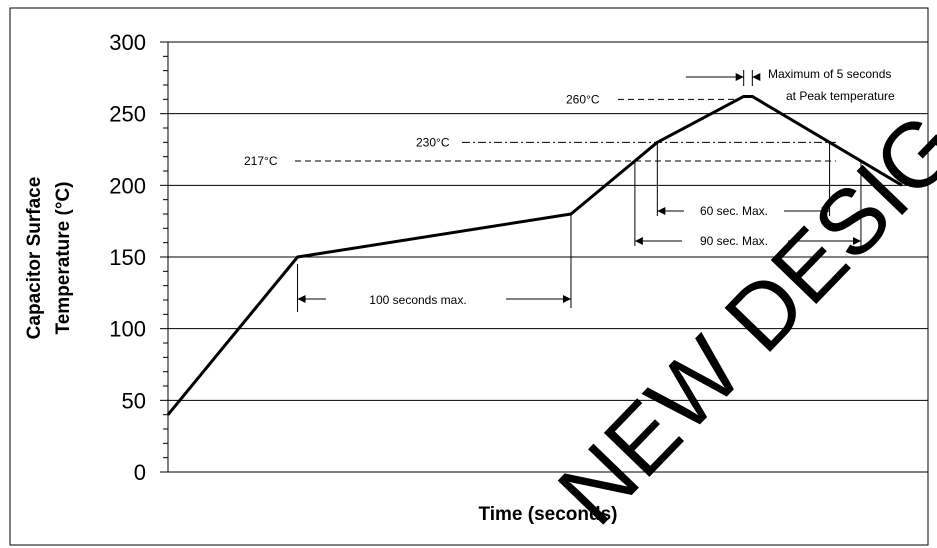 This screenshot has width=937, height=548. Describe the element at coordinates (566, 299) in the screenshot. I see `arrow-100-right-head` at that location.